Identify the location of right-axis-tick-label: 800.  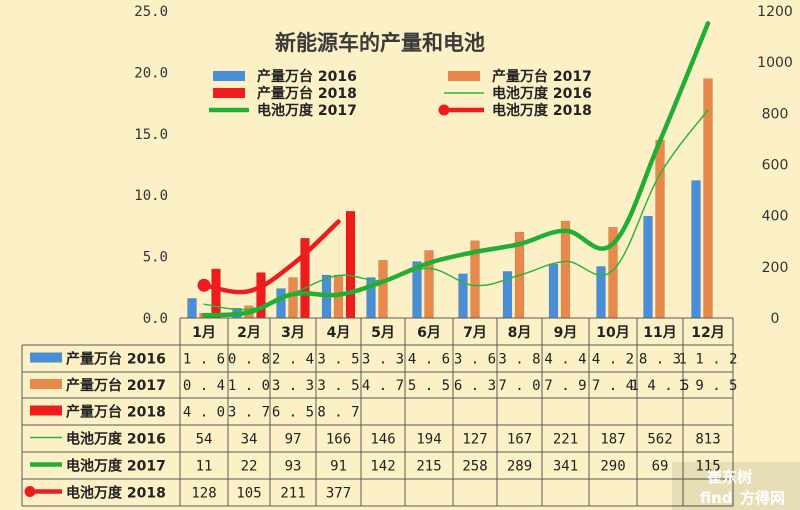
(775, 114).